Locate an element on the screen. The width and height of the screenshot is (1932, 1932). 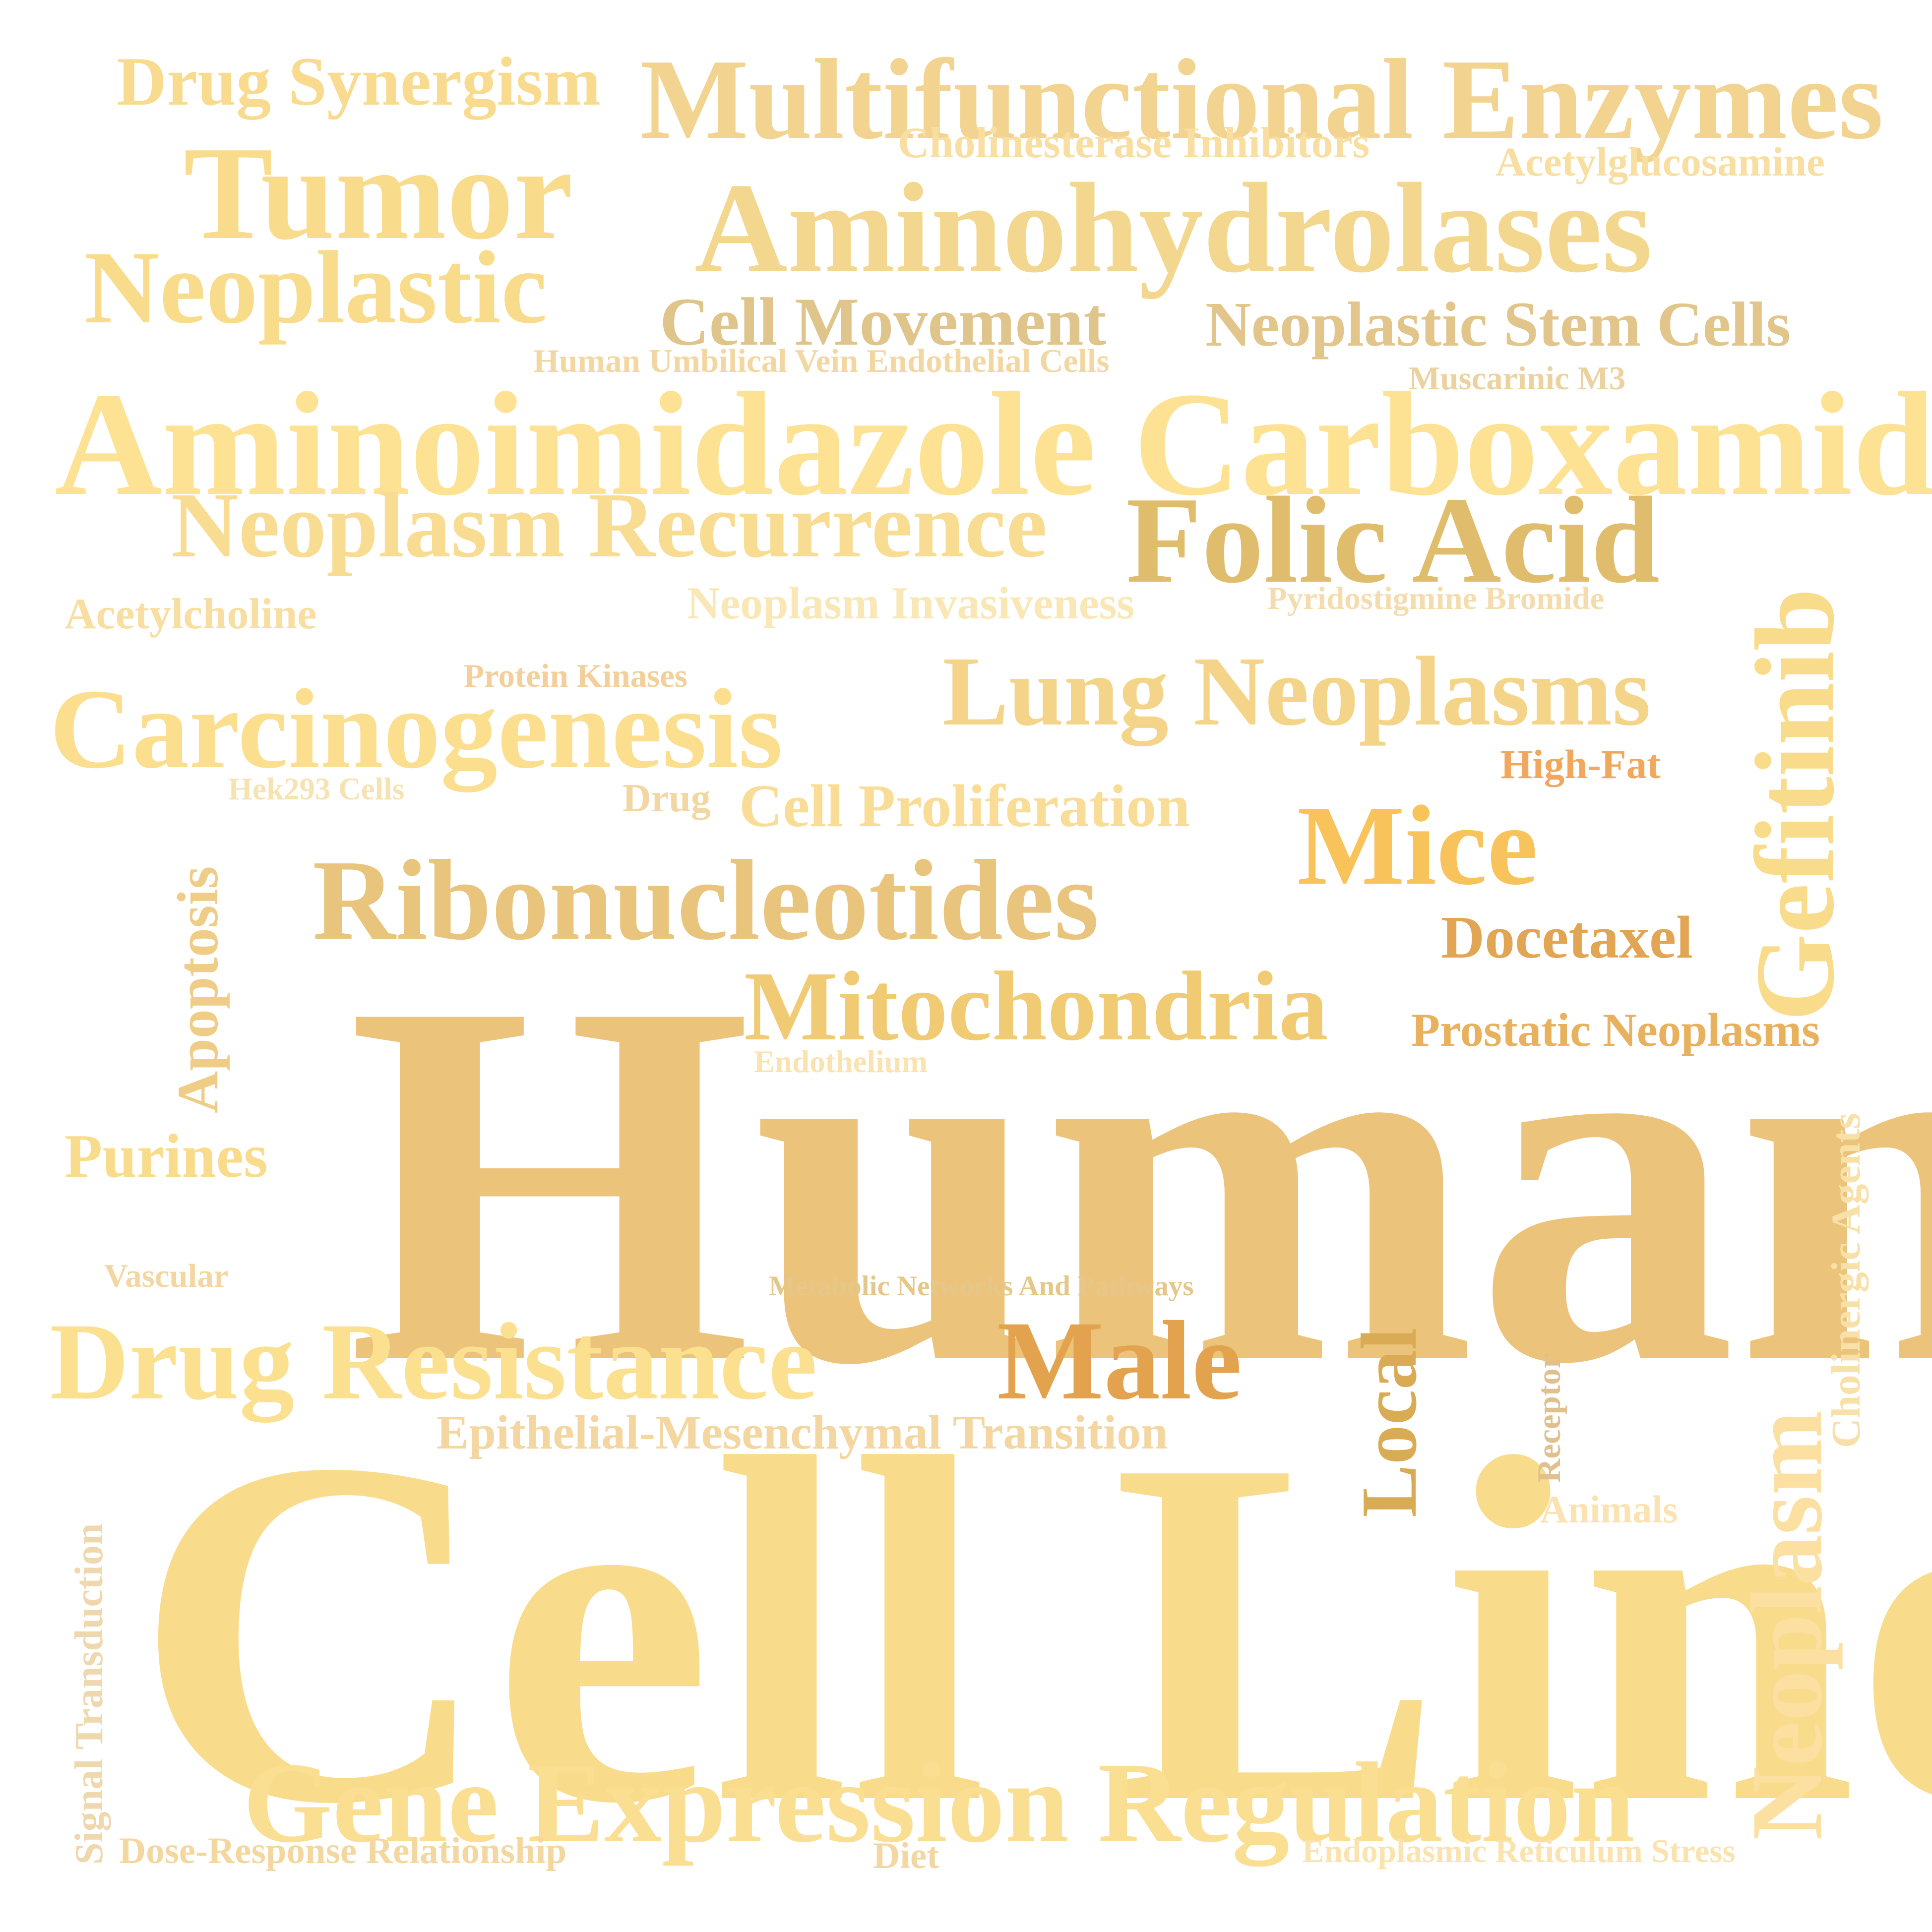
word-male: Male is located at coordinates (1119, 1360).